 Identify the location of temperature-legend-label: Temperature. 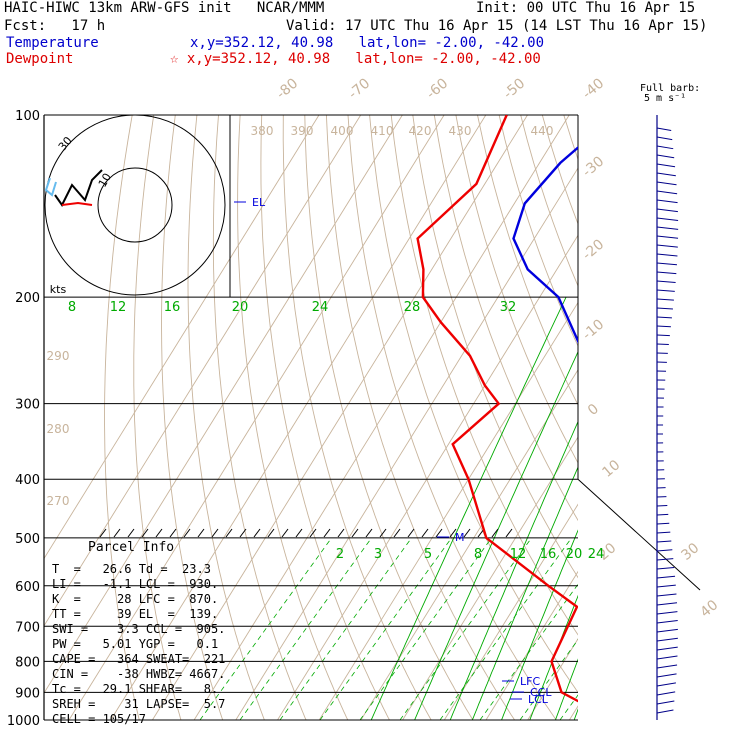
(52, 43).